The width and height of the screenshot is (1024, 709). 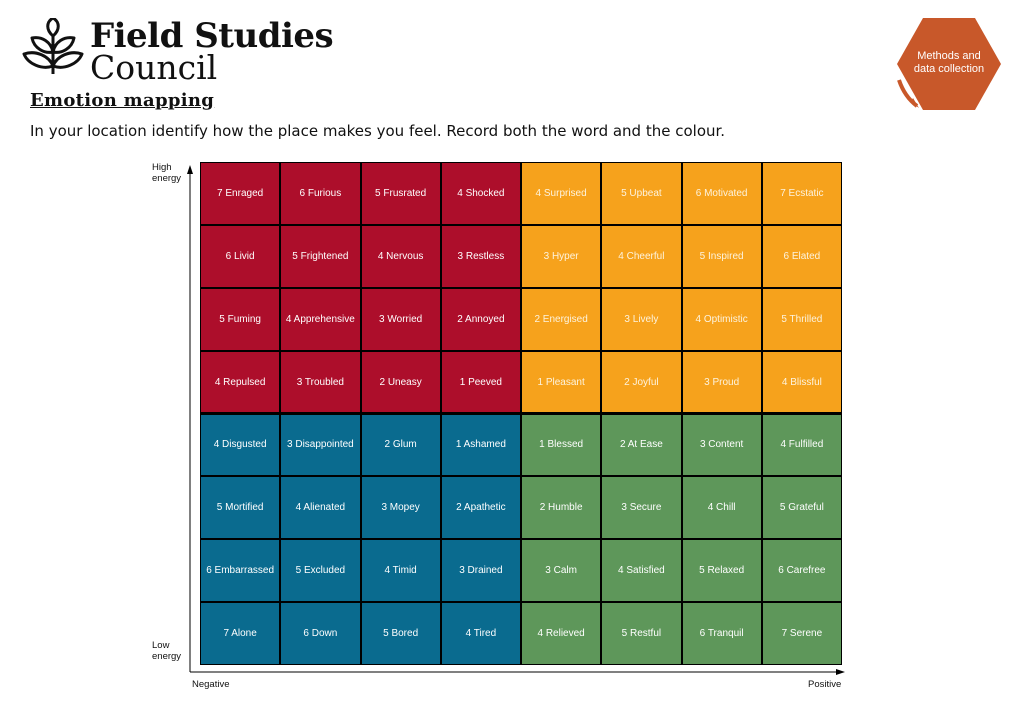 What do you see at coordinates (212, 36) in the screenshot?
I see `logo-line-1: Field Studies` at bounding box center [212, 36].